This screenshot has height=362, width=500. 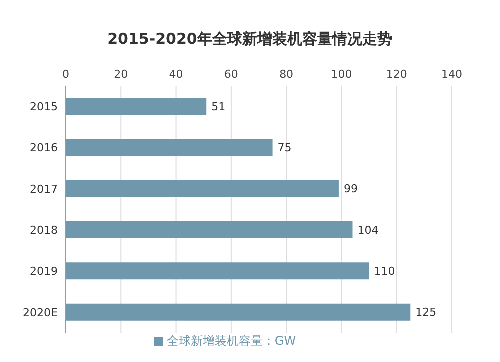 What do you see at coordinates (66, 74) in the screenshot?
I see `x-tick-label: 0` at bounding box center [66, 74].